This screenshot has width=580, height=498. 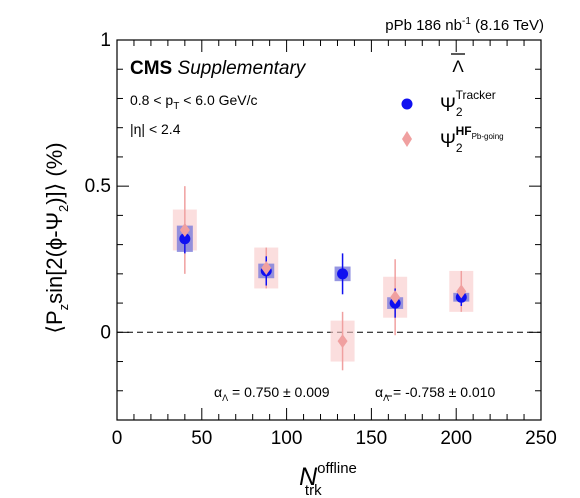 What do you see at coordinates (201, 438) in the screenshot?
I see `x-tick-label: 50` at bounding box center [201, 438].